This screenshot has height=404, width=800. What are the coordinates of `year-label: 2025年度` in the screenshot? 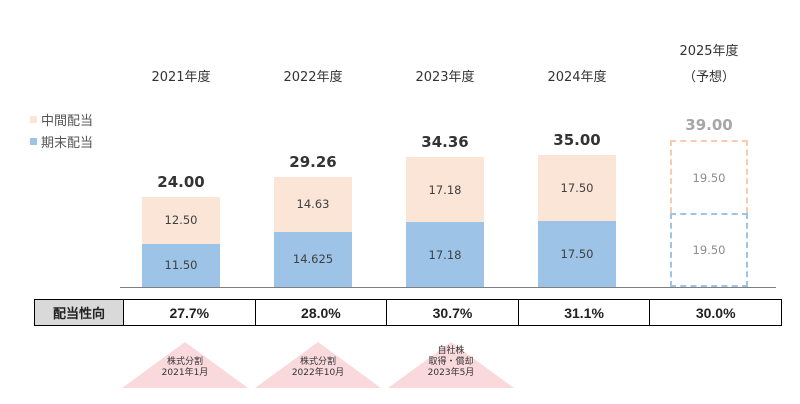 It's located at (709, 51).